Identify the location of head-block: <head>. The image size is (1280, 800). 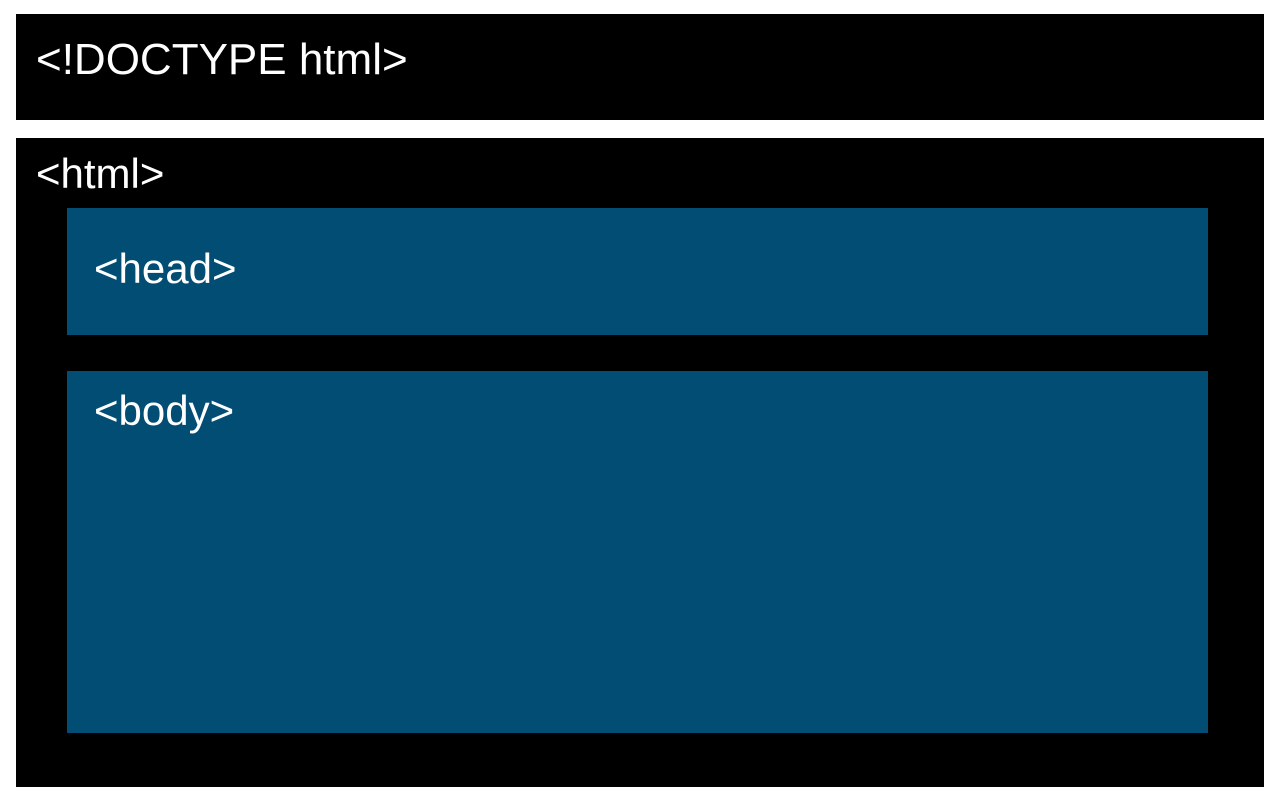
(637, 271).